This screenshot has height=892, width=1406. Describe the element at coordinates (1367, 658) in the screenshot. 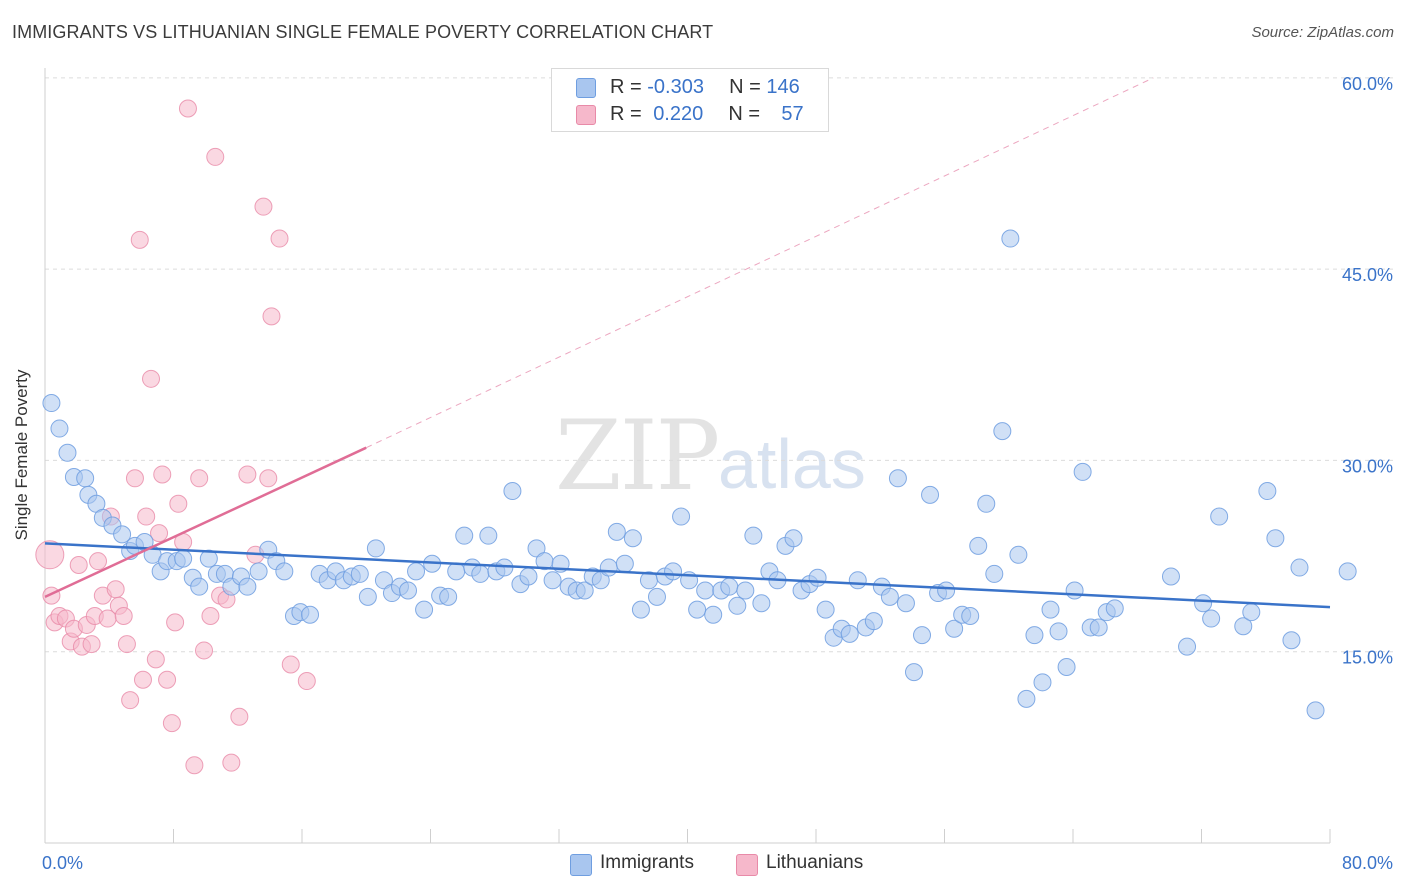

I see `y-tick-label: 15.0%` at that location.